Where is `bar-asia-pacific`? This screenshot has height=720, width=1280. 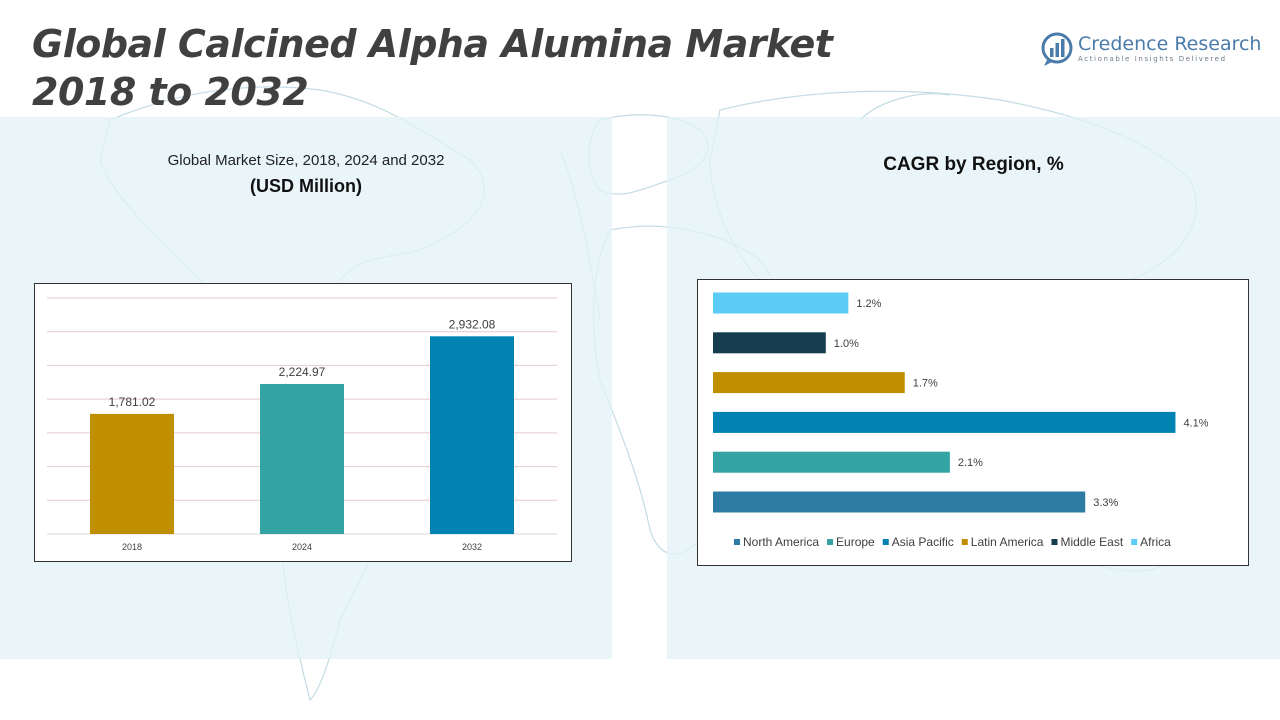 bar-asia-pacific is located at coordinates (944, 422).